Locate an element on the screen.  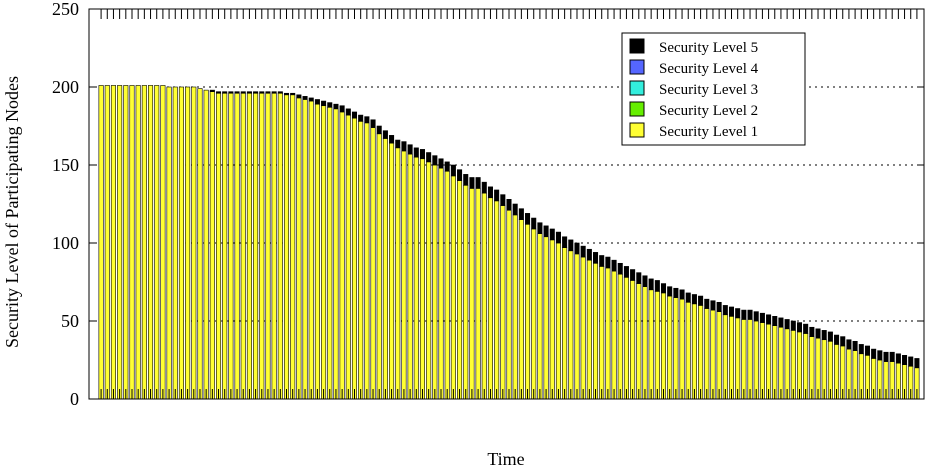
legend-swatch-level3 is located at coordinates (637, 88).